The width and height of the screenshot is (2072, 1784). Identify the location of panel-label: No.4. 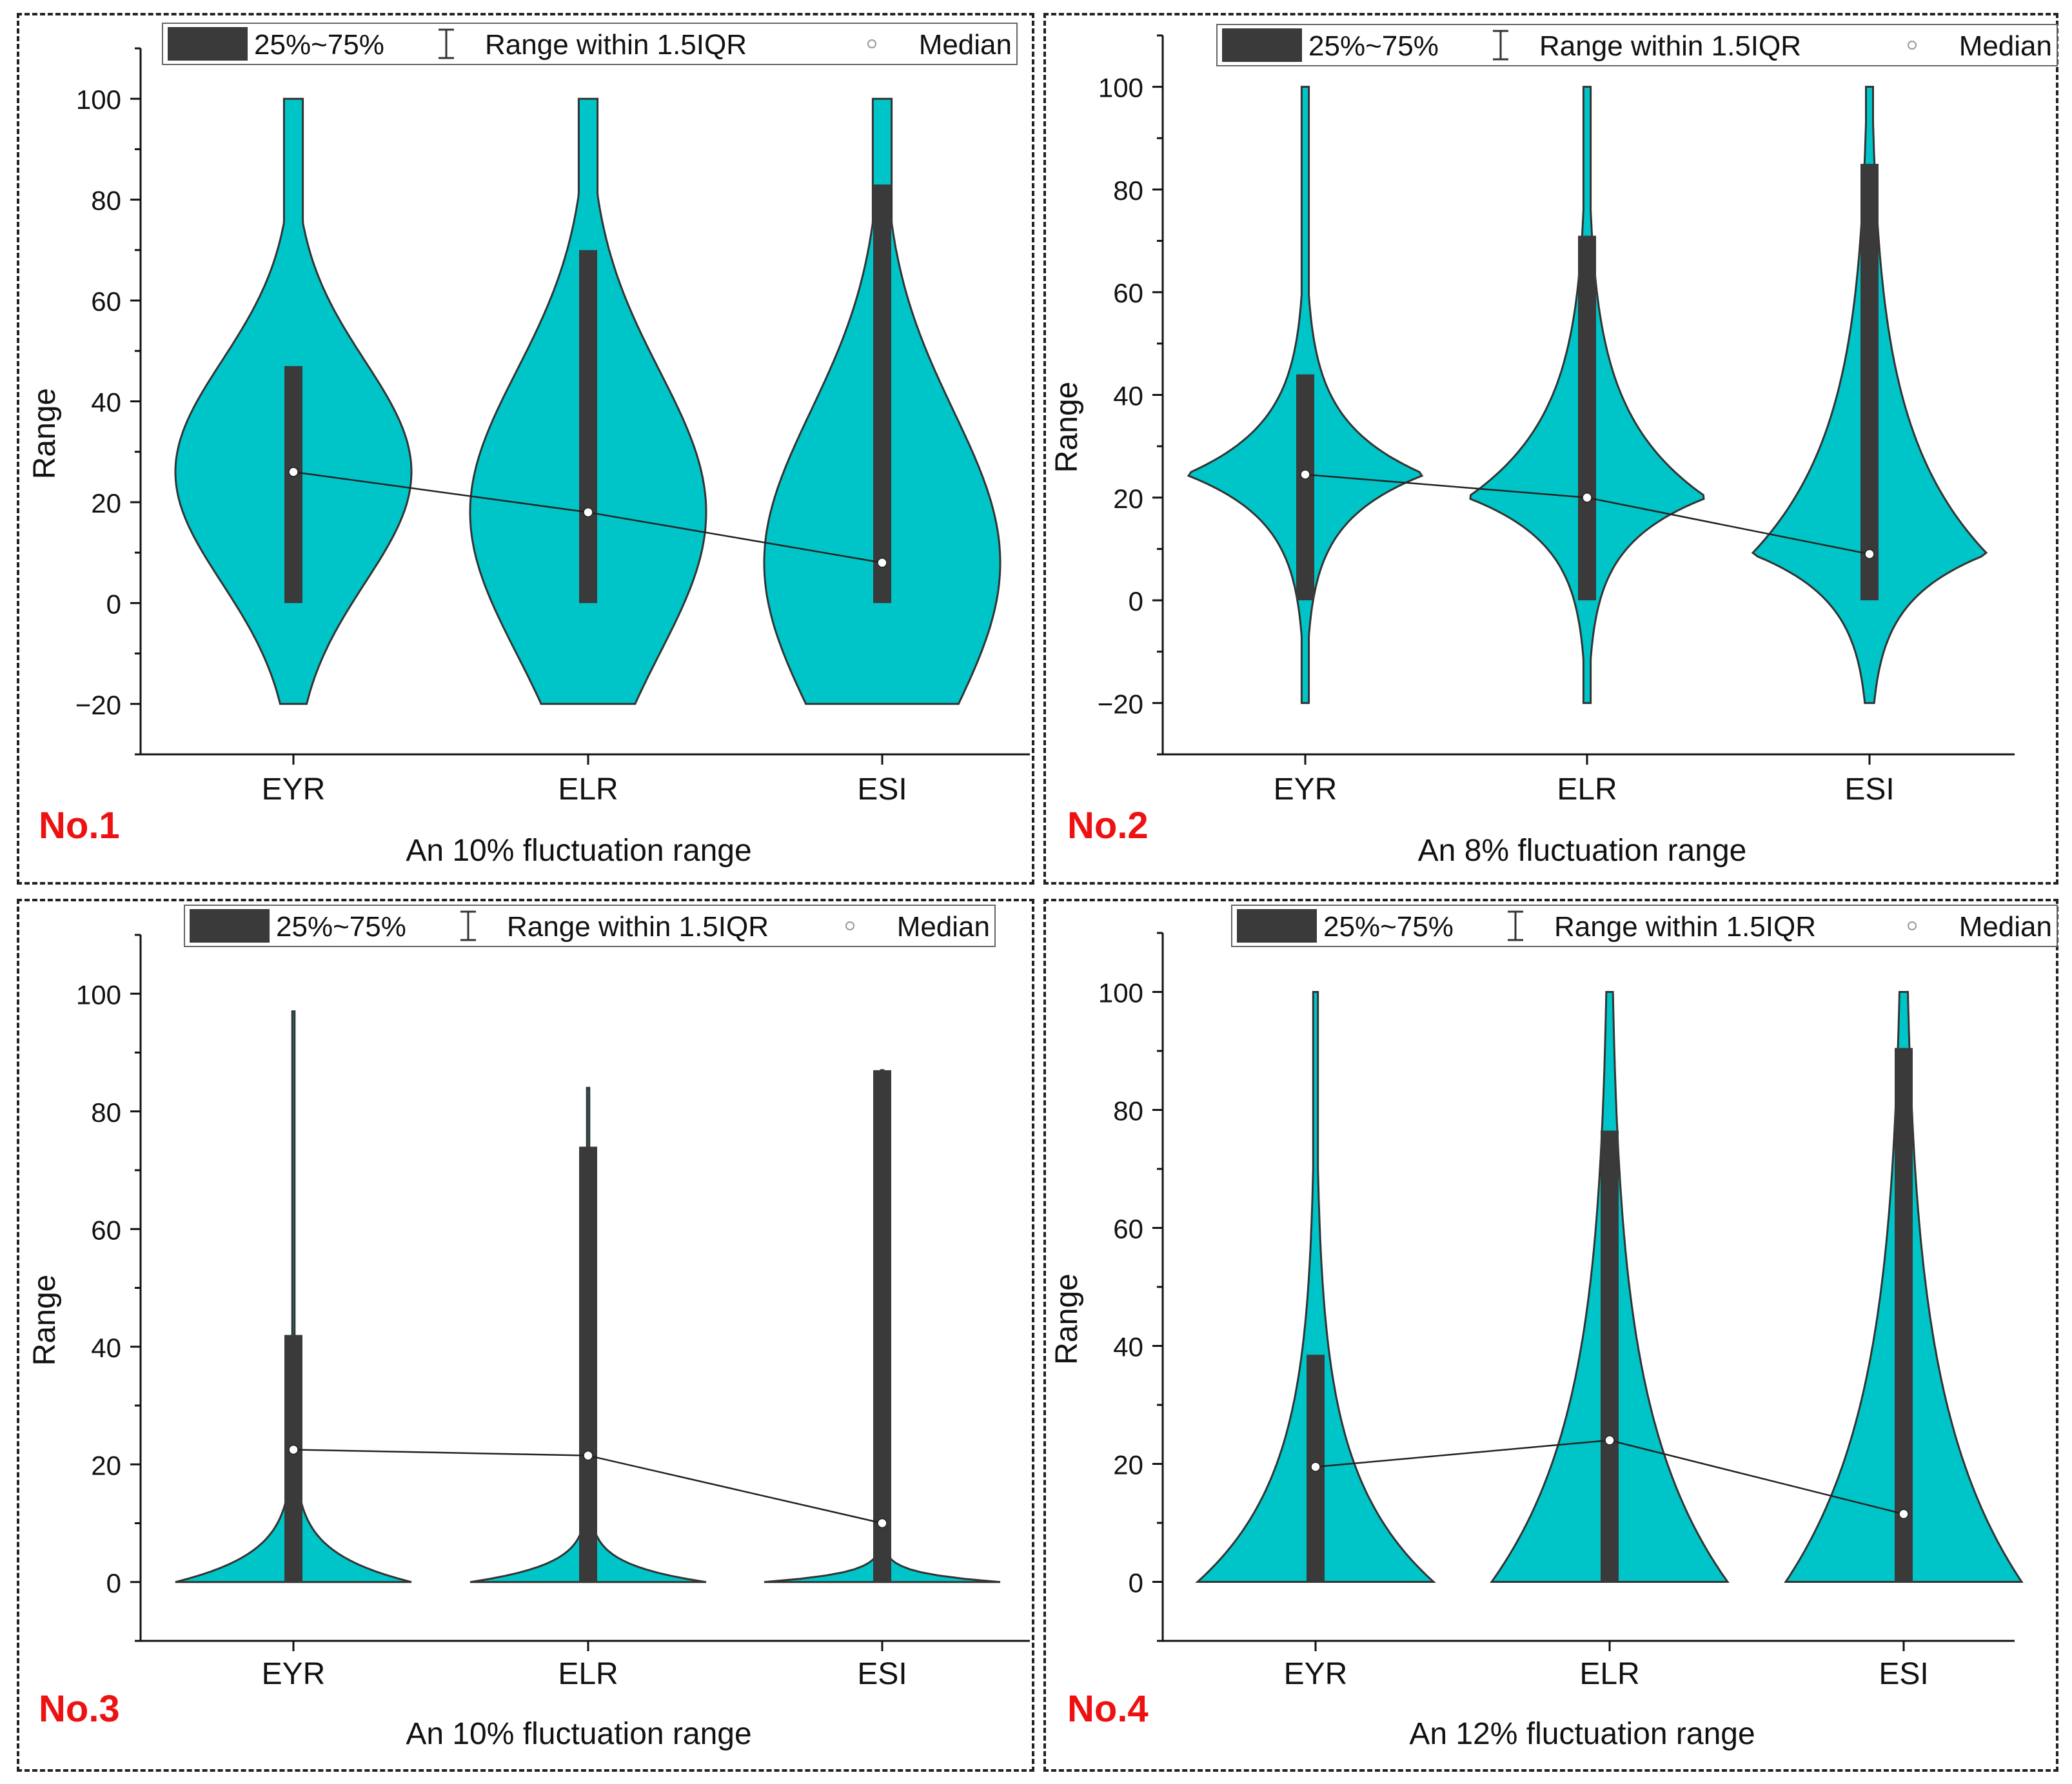
(1108, 1709).